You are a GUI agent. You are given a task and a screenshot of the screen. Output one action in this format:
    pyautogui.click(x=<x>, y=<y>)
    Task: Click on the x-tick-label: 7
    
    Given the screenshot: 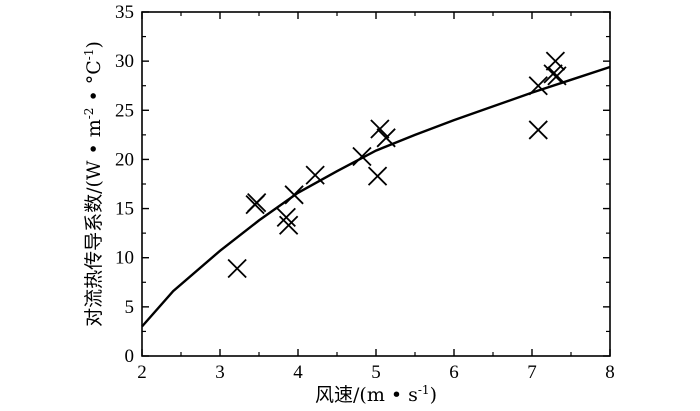 What is the action you would take?
    pyautogui.click(x=532, y=372)
    